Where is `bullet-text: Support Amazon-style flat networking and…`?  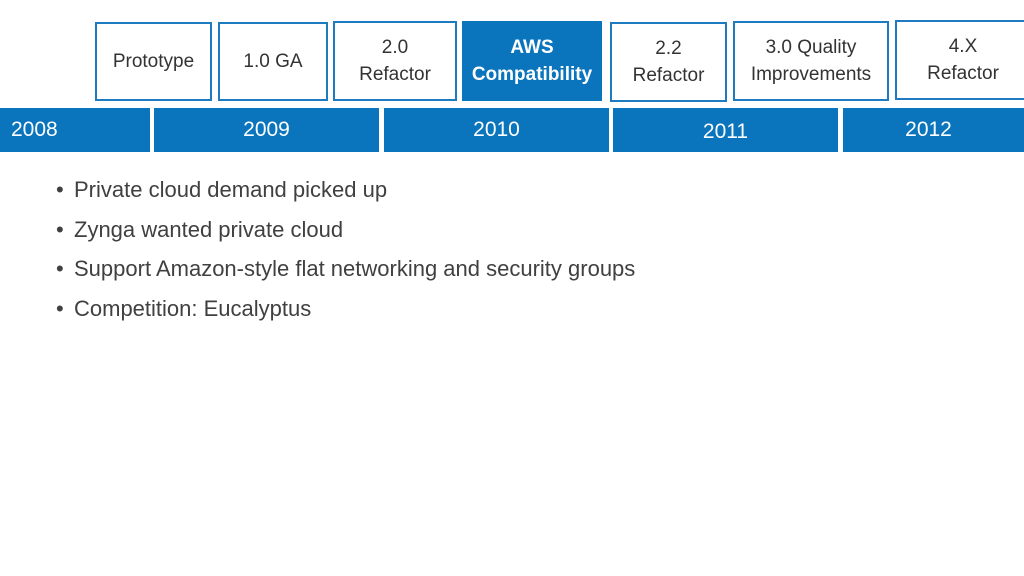
bullet-text: Support Amazon-style flat networking and… is located at coordinates (355, 268).